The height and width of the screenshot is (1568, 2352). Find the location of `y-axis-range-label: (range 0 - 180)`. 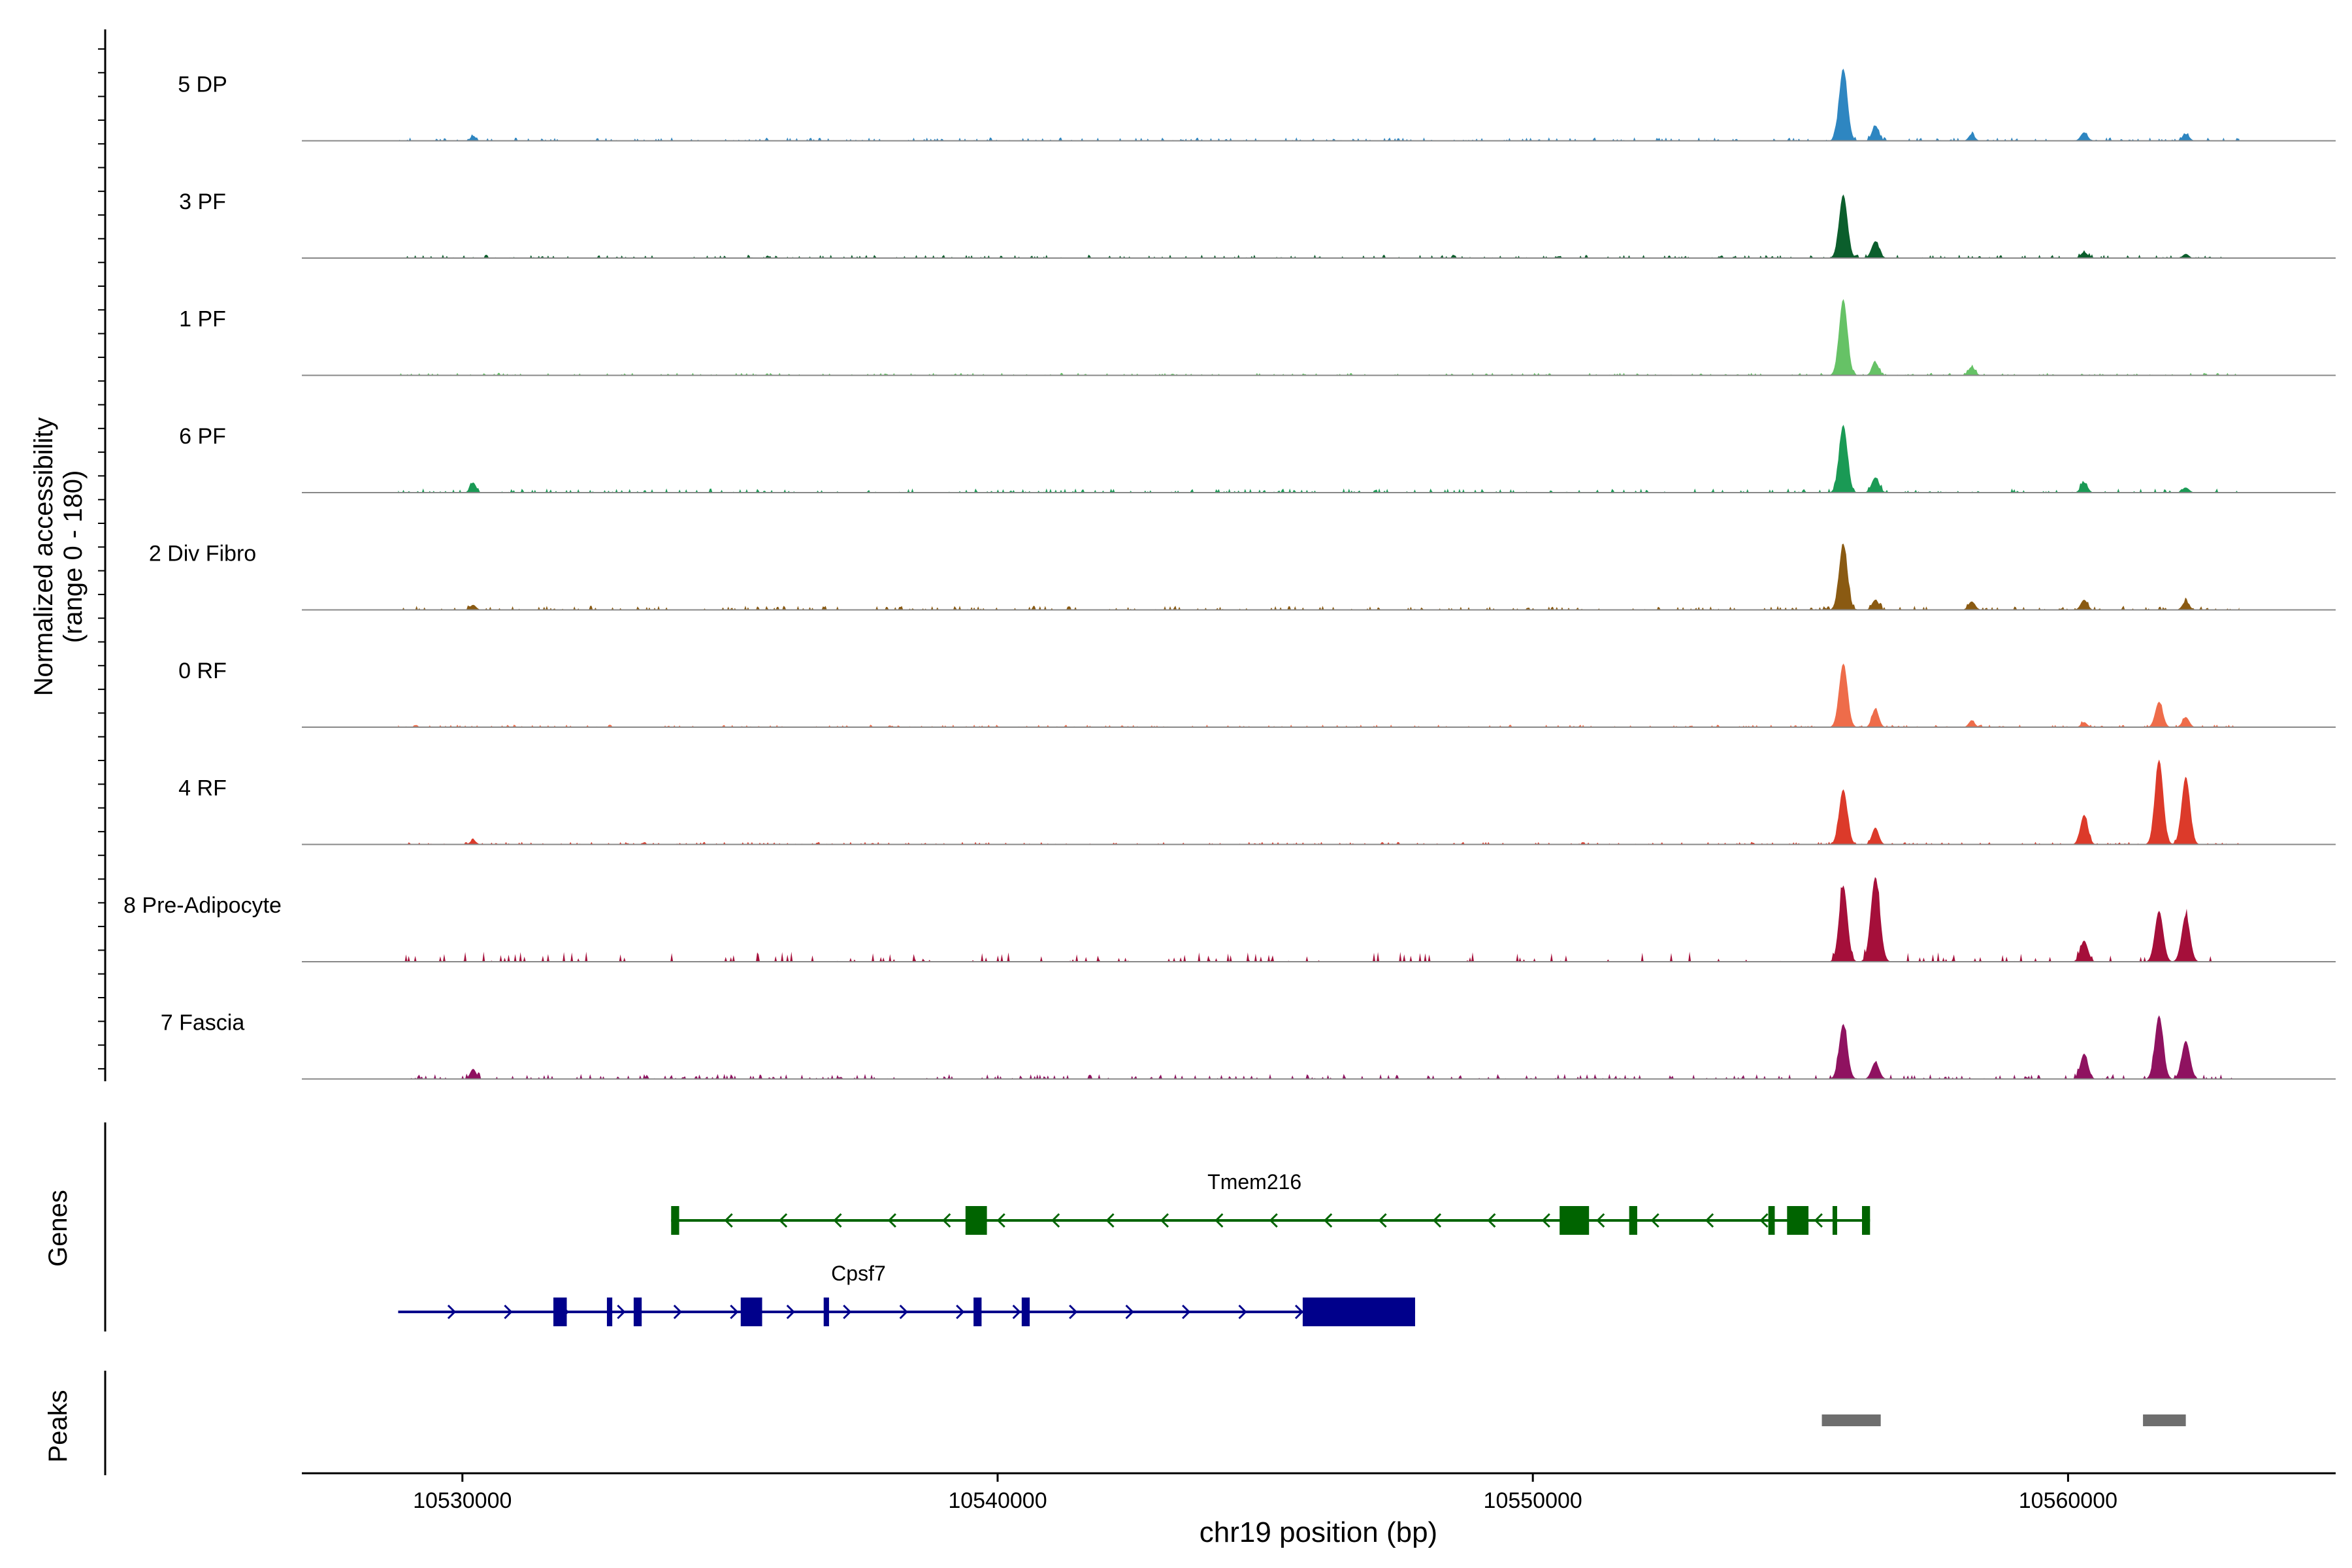

y-axis-range-label: (range 0 - 180) is located at coordinates (73, 557).